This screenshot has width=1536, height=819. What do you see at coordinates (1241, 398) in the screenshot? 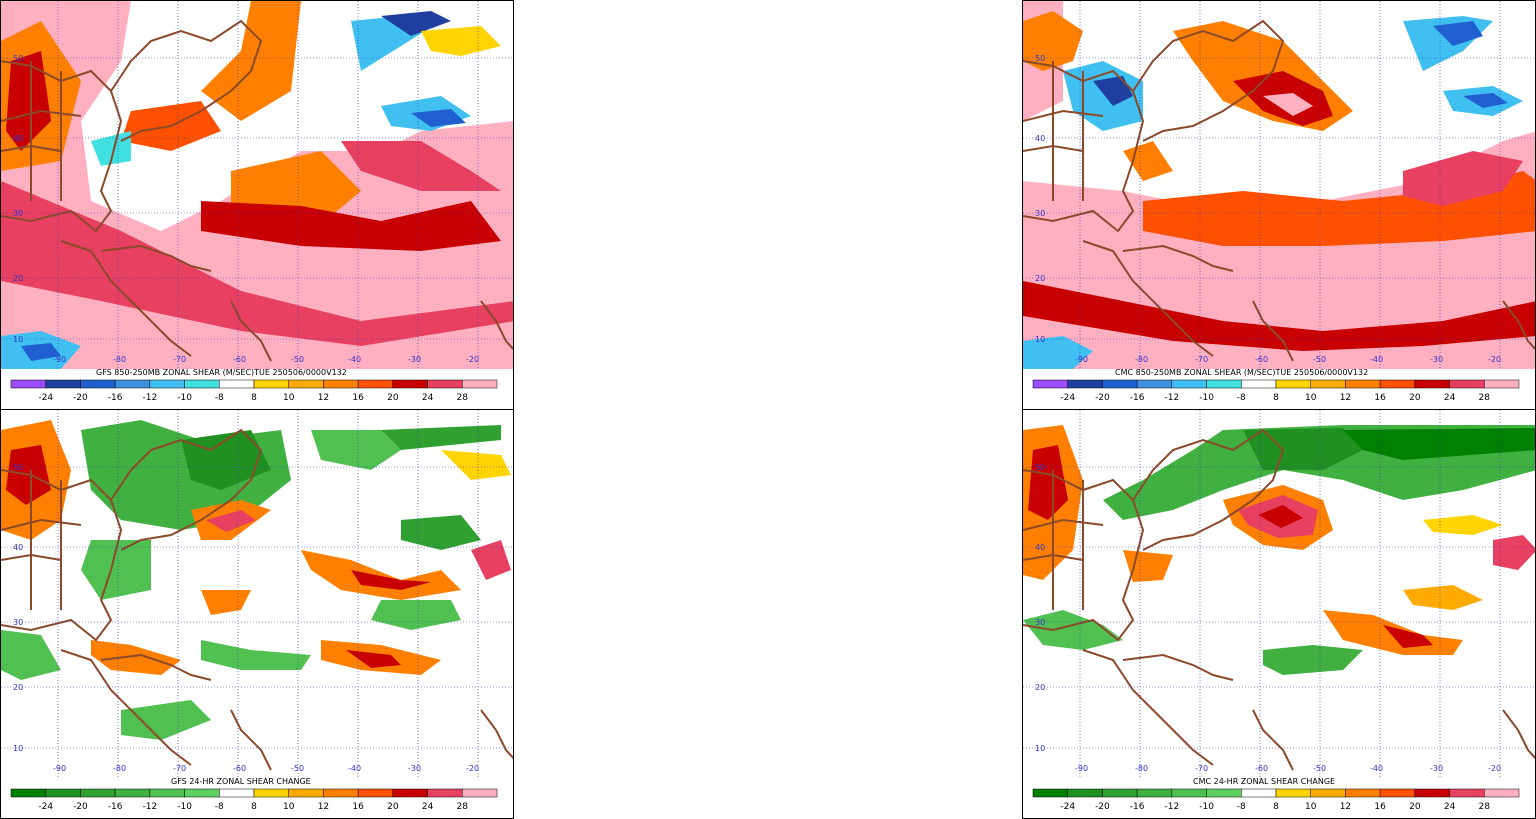
I see `colorbar-label: -8` at bounding box center [1241, 398].